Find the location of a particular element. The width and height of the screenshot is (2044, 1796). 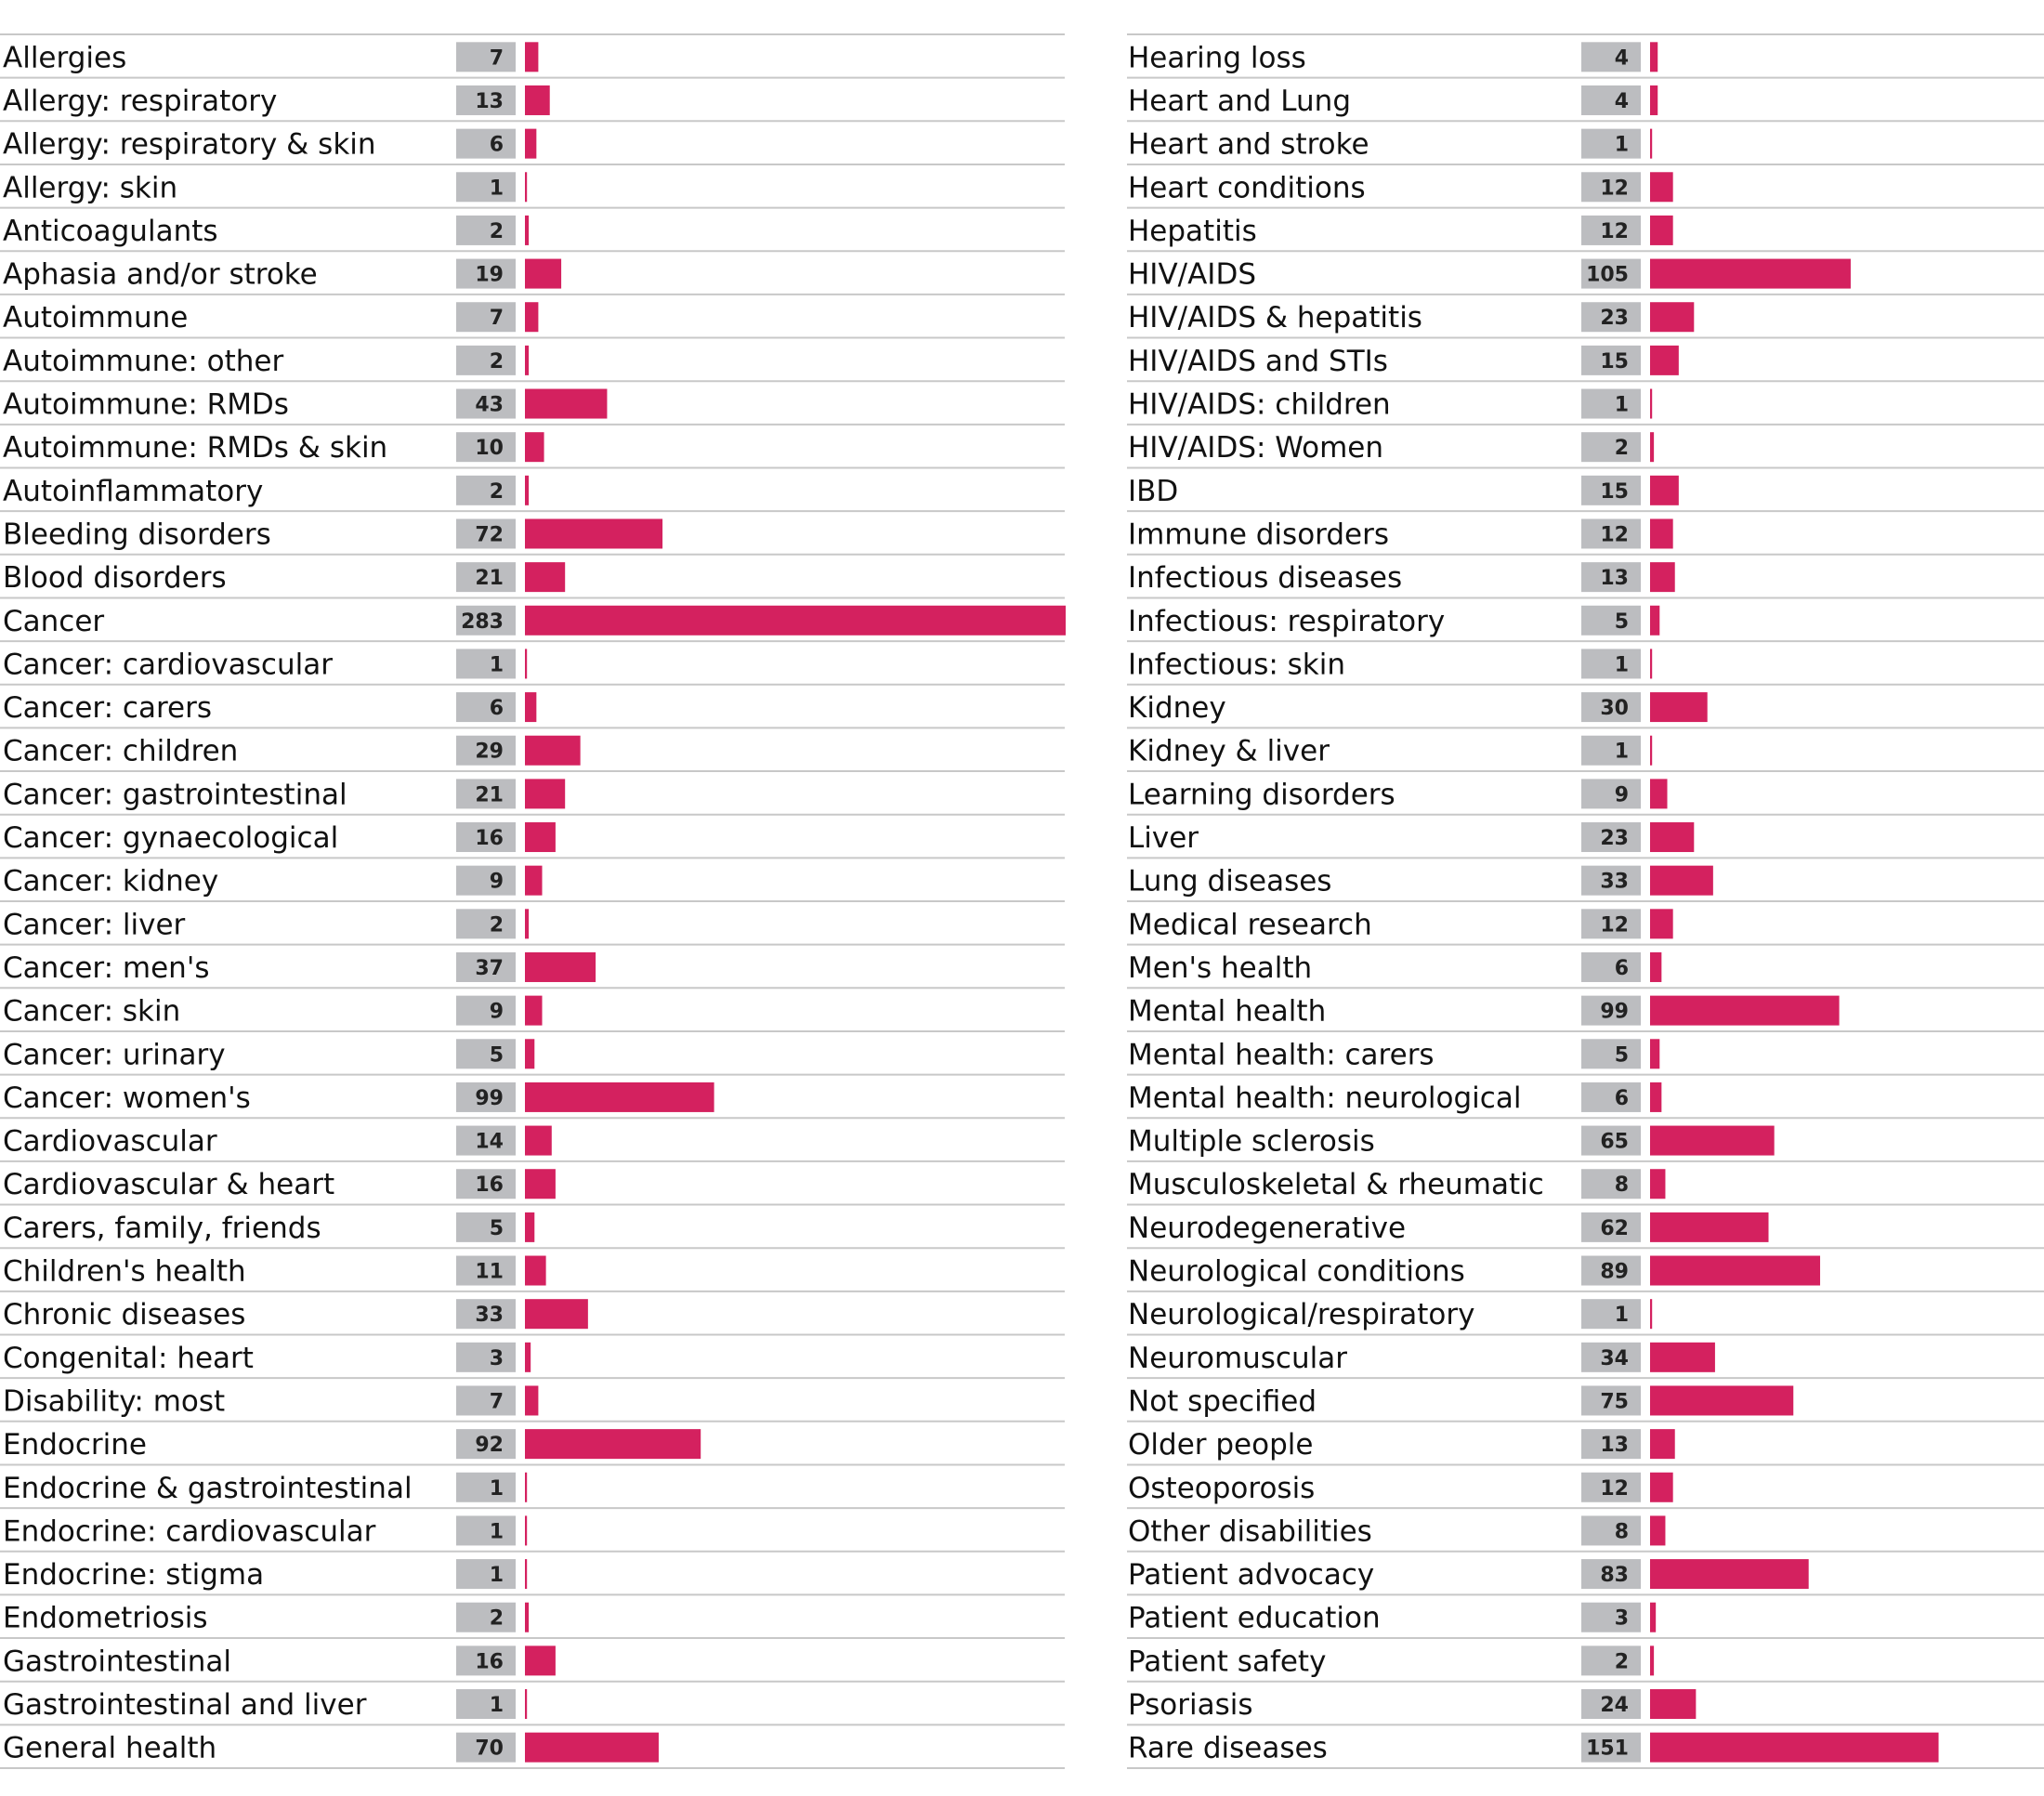

category-label: Congenital: heart is located at coordinates (129, 1358).